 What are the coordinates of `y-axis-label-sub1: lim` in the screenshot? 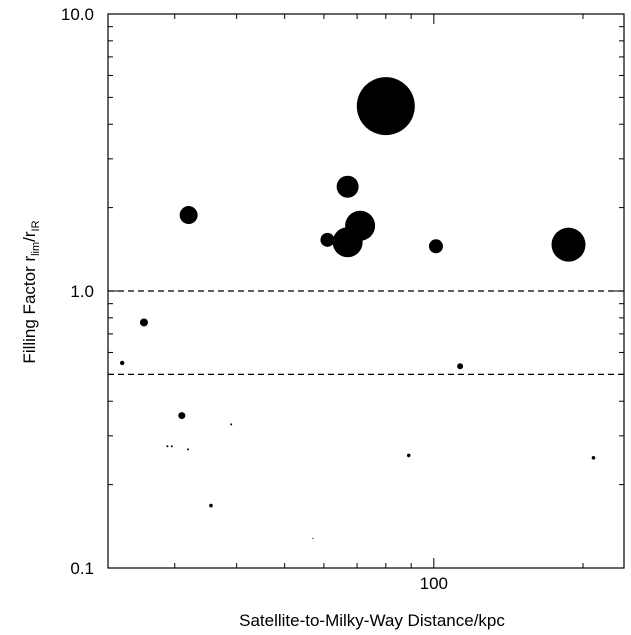 It's located at (36, 249).